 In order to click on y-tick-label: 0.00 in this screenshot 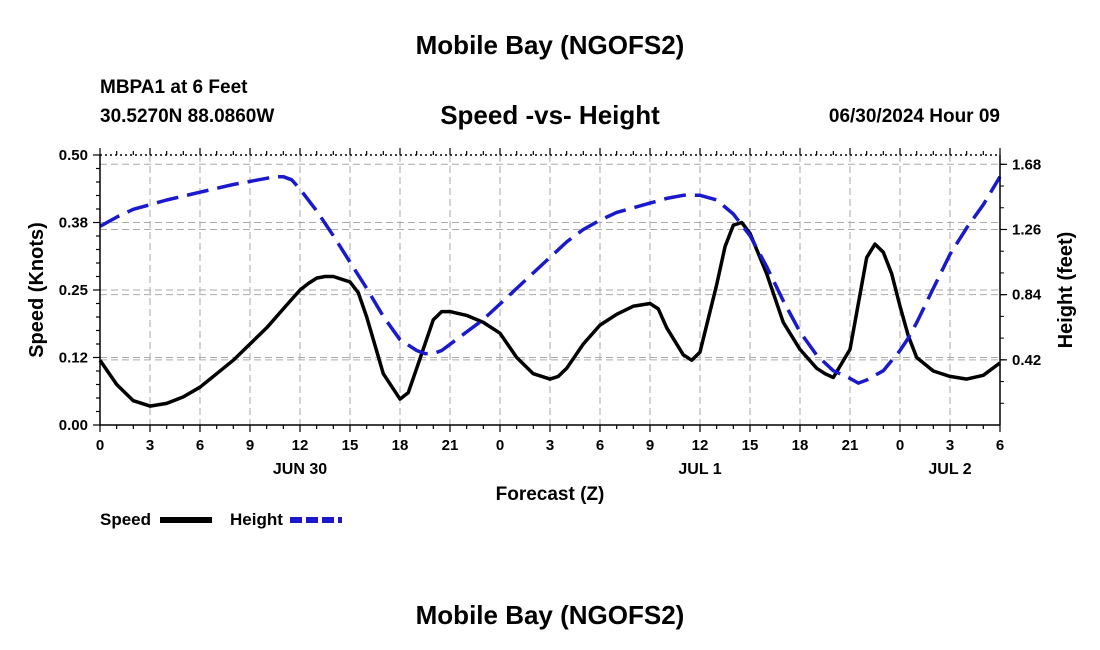, I will do `click(73, 425)`.